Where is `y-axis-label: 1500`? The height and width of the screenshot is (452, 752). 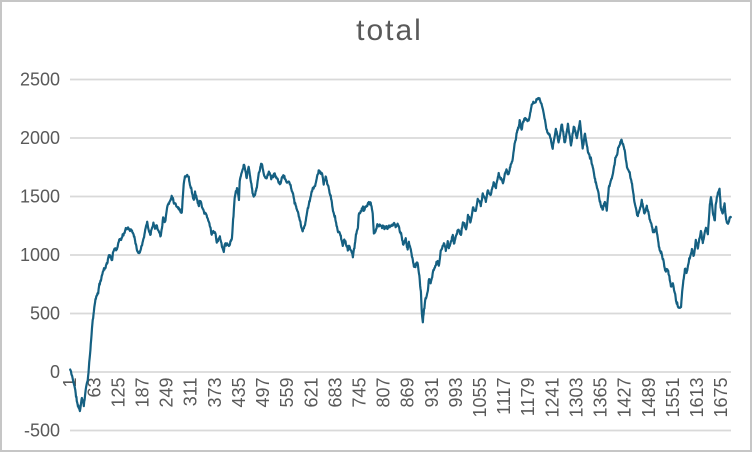
y-axis-label: 1500 is located at coordinates (40, 197).